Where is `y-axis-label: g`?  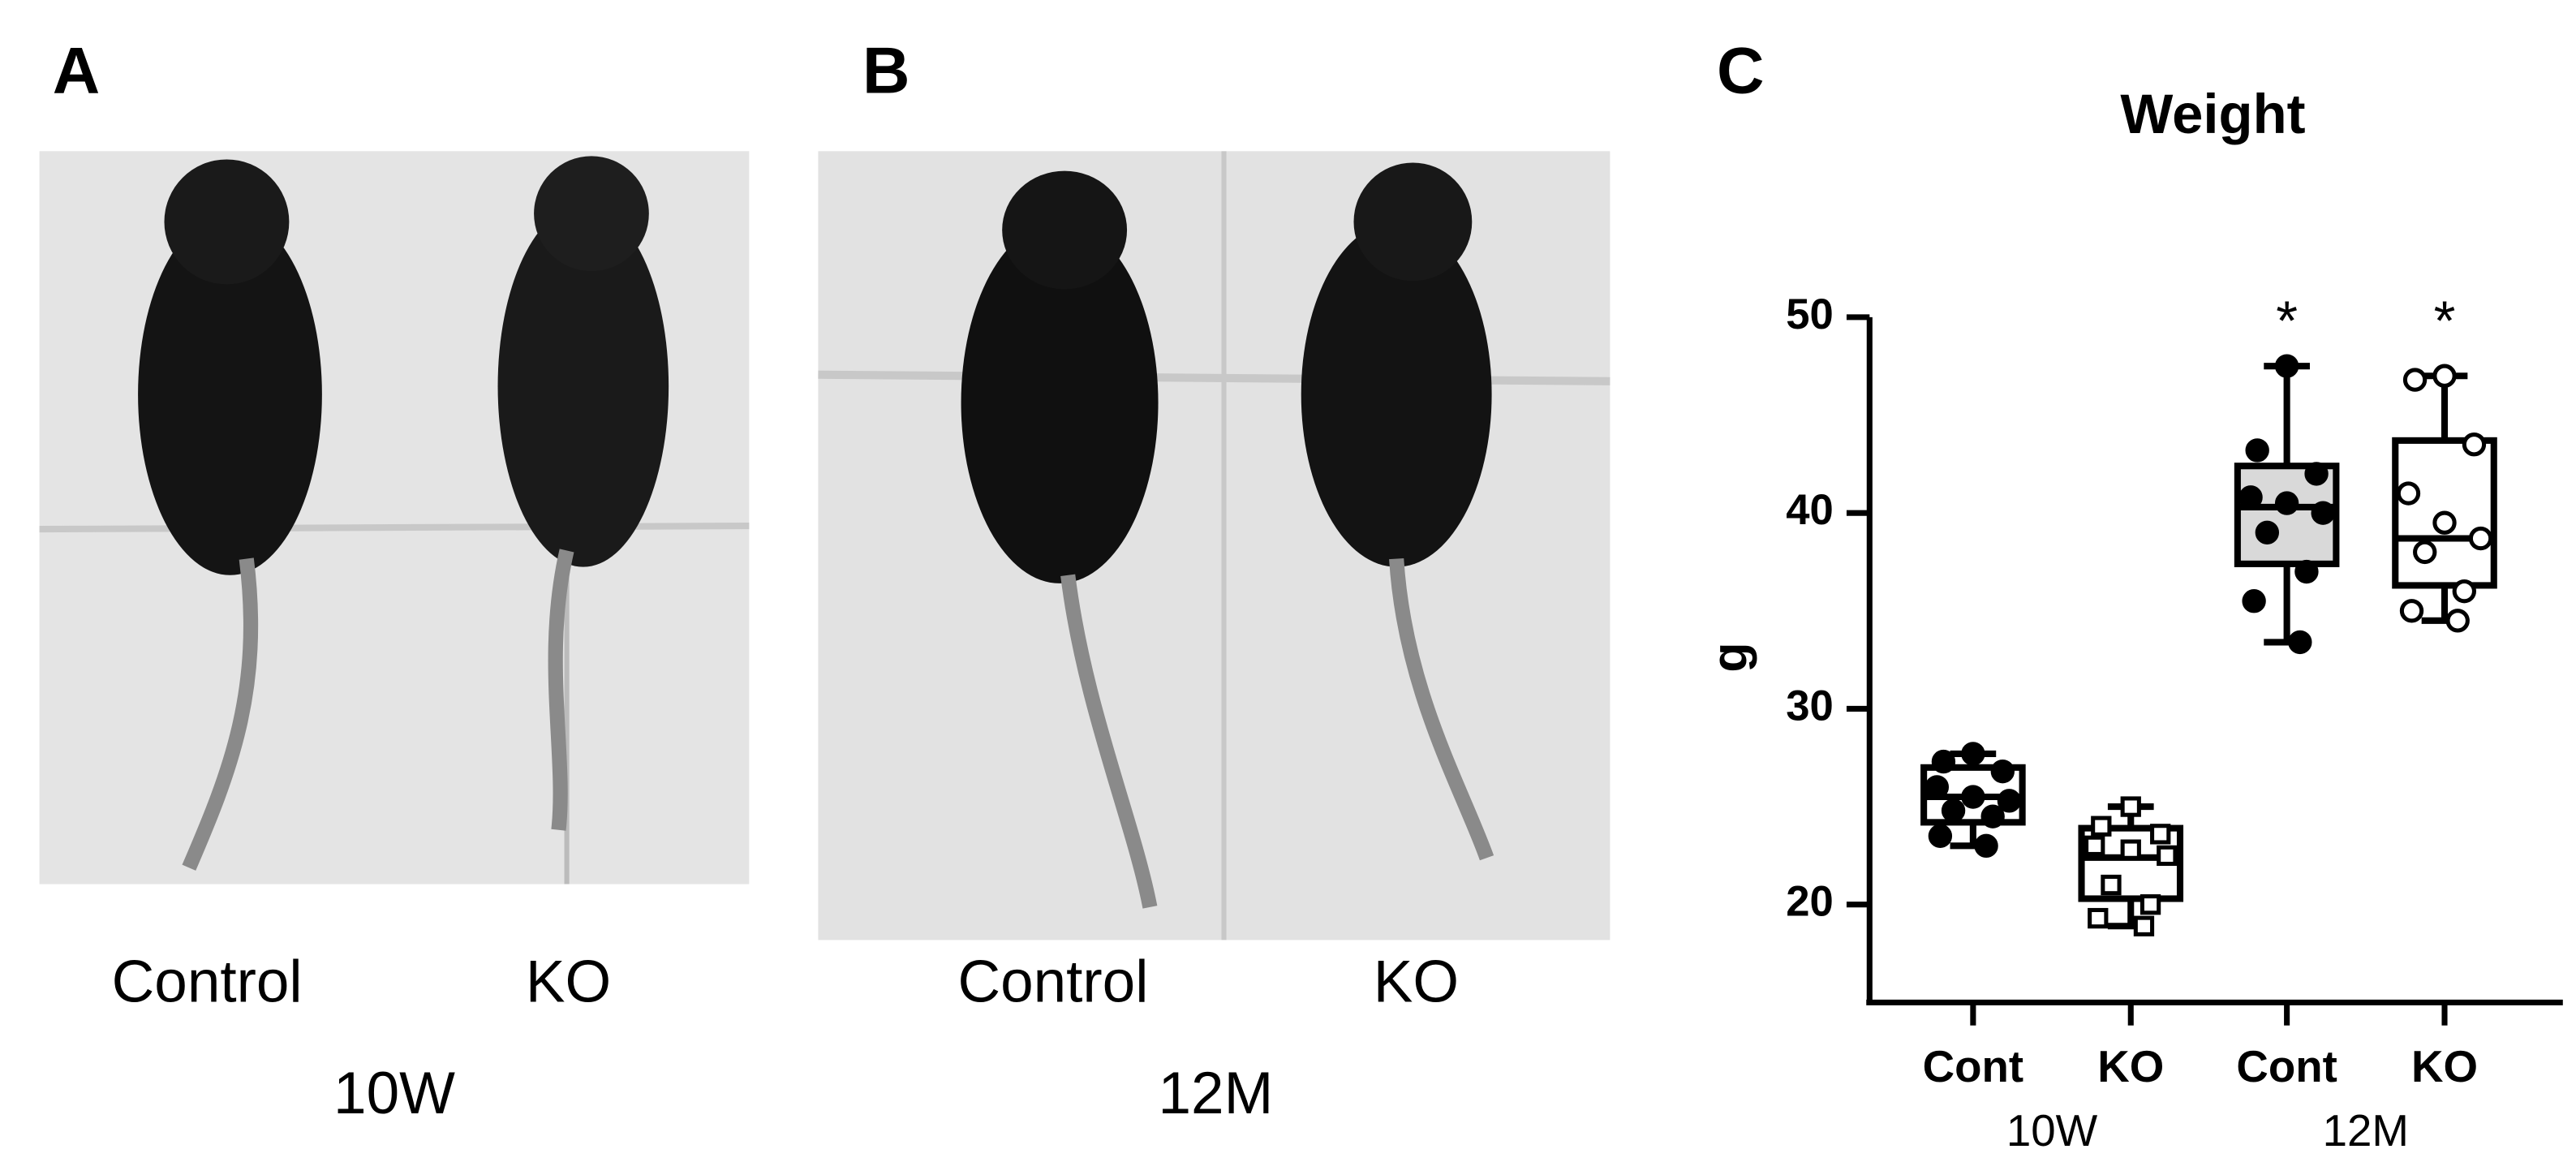
y-axis-label: g is located at coordinates (1729, 658).